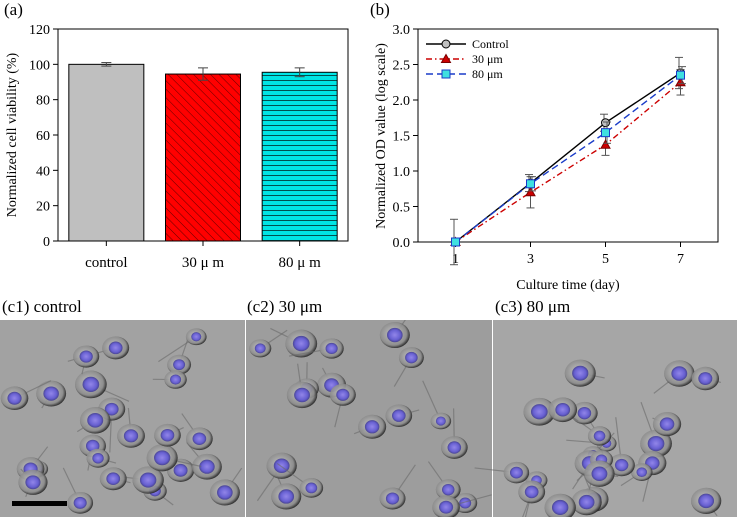  I want to click on y-tick-label: 0.5, so click(402, 208).